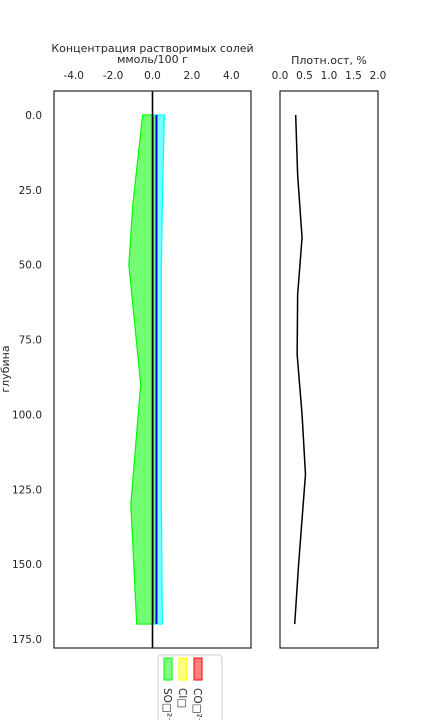 The width and height of the screenshot is (432, 720). Describe the element at coordinates (27, 565) in the screenshot. I see `panel1-y-tick-label: 150.0` at that location.